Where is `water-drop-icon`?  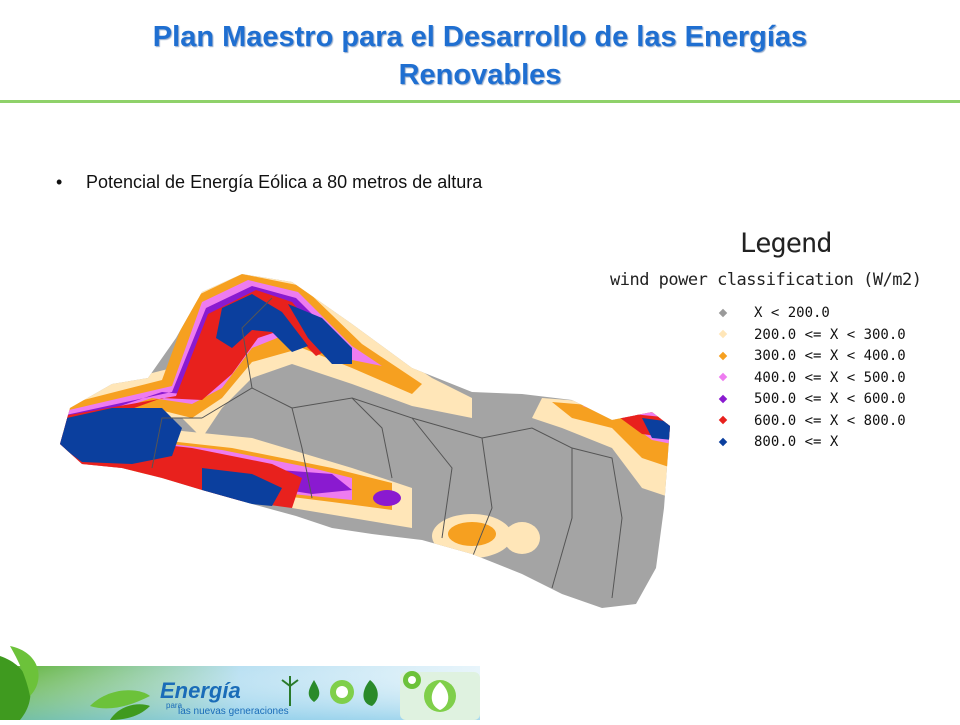
water-drop-icon is located at coordinates (314, 691).